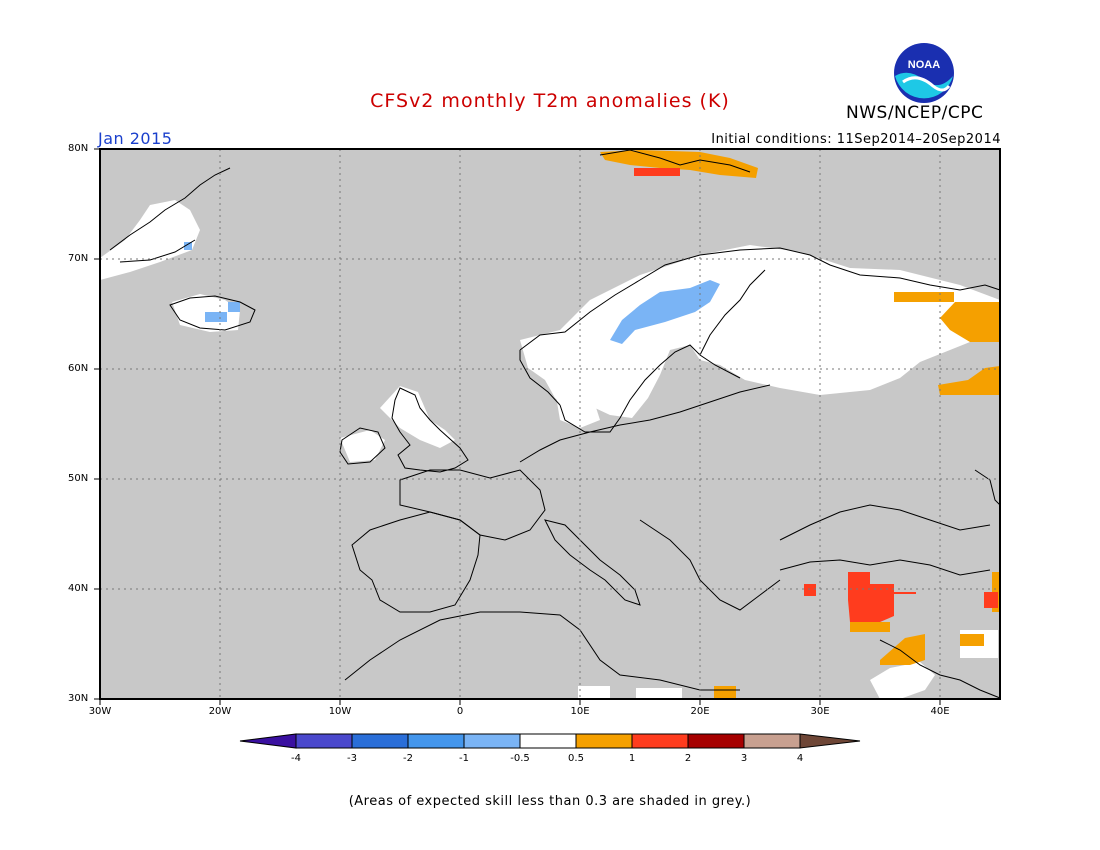 The width and height of the screenshot is (1100, 850). I want to click on lon-label: 30E, so click(820, 711).